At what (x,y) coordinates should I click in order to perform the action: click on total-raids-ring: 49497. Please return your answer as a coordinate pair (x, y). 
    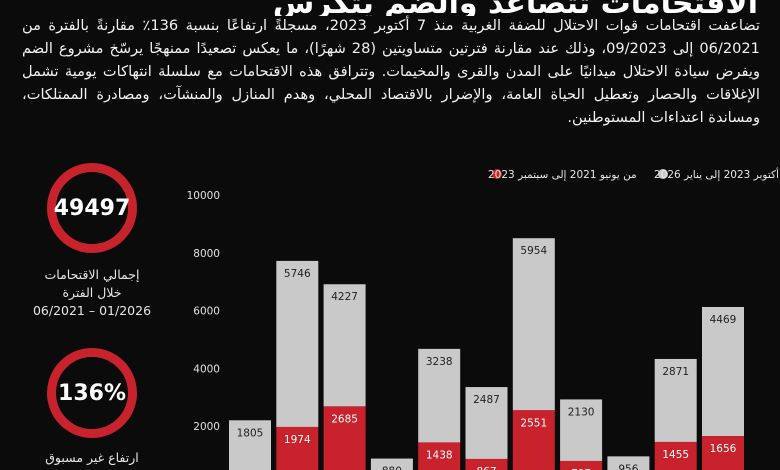
    Looking at the image, I should click on (92, 208).